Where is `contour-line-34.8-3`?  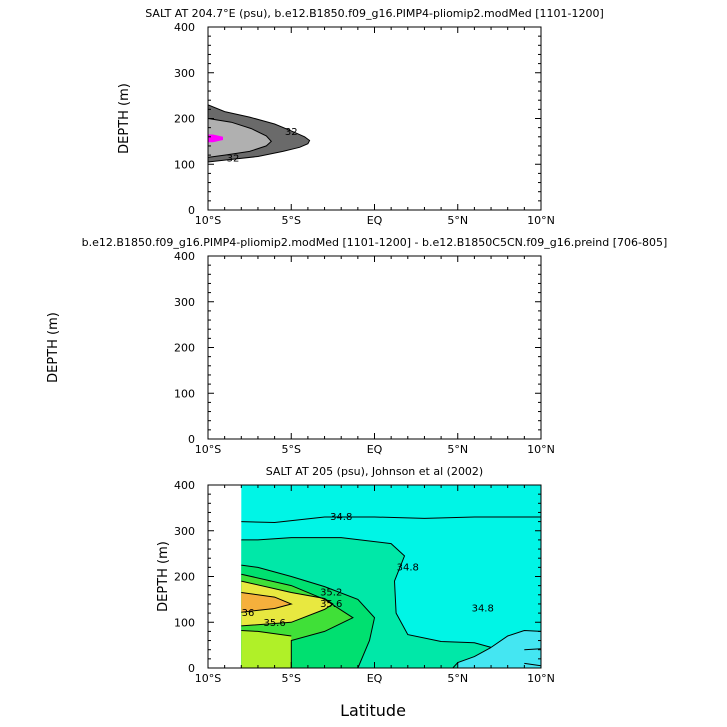
contour-line-34.8-3 is located at coordinates (391, 520).